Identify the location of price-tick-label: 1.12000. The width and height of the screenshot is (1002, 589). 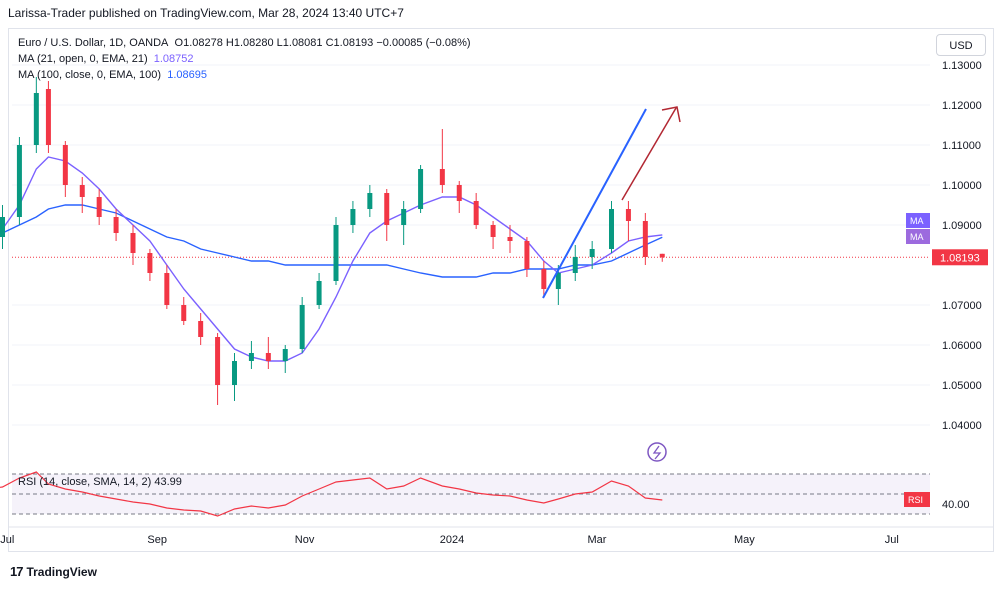
(962, 106).